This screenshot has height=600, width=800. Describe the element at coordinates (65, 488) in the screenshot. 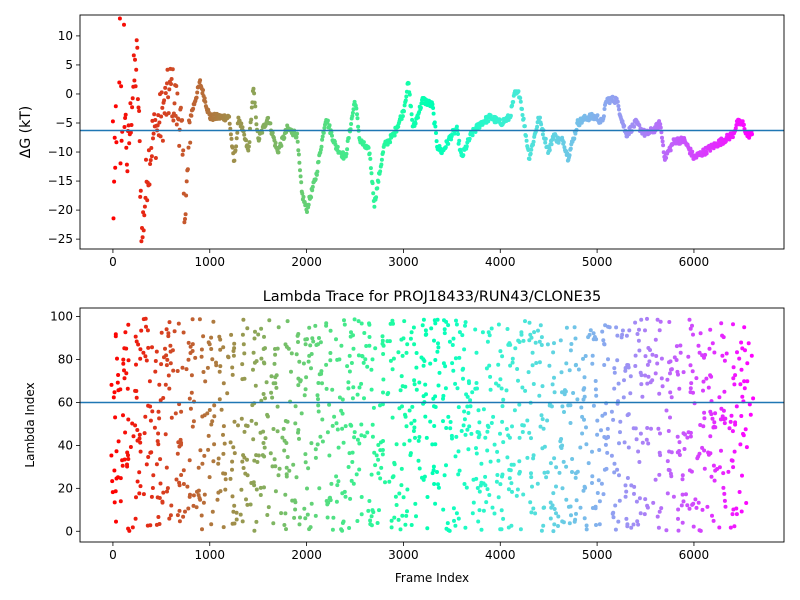

I see `lambda-y-tick-label: 20` at that location.